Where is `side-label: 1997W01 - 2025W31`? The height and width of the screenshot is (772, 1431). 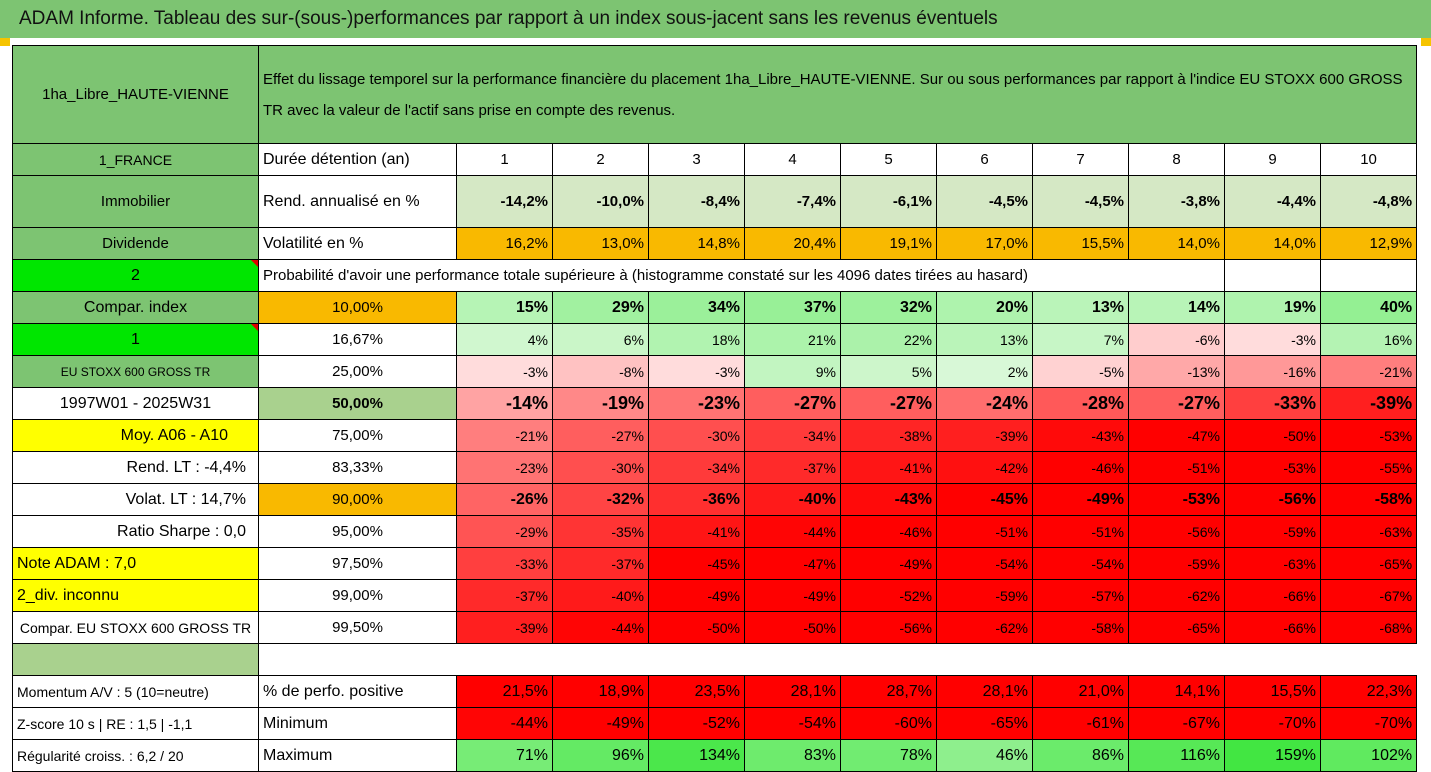
side-label: 1997W01 - 2025W31 is located at coordinates (135, 403).